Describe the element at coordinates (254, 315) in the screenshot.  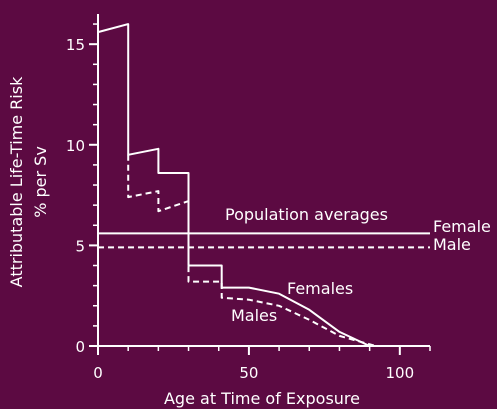
I see `annotation-males: Males` at that location.